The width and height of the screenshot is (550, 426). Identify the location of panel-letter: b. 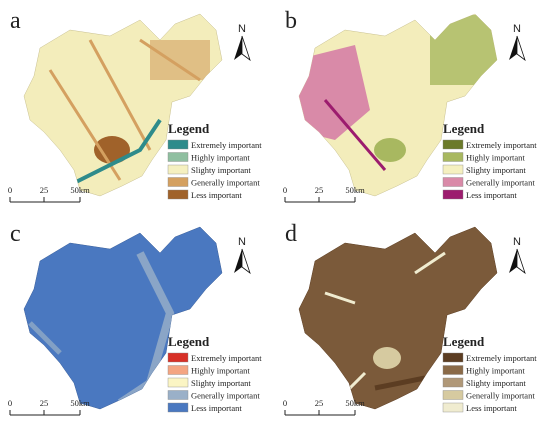
(291, 21).